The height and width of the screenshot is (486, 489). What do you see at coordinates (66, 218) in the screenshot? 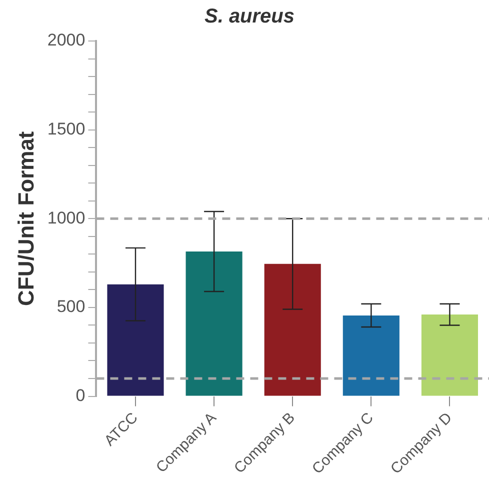
I see `y-tick-label: 1000` at bounding box center [66, 218].